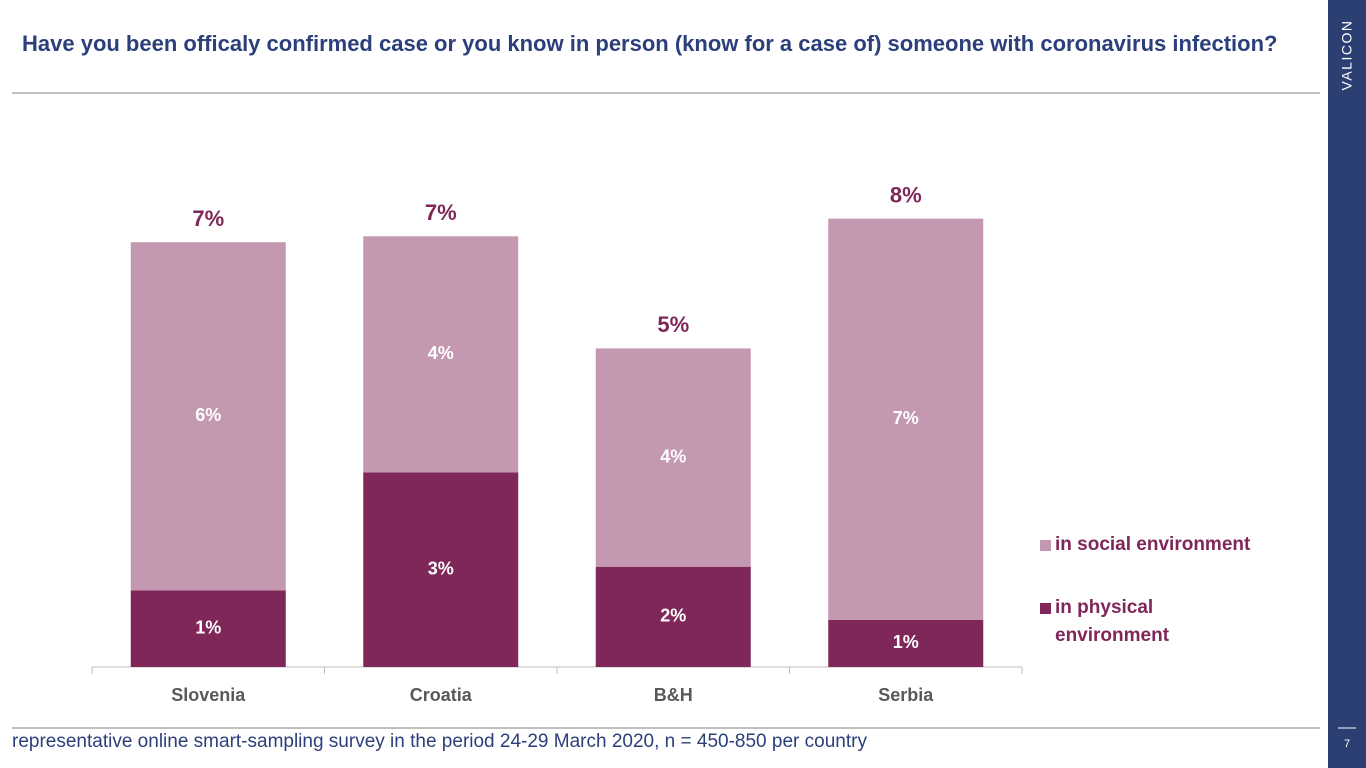  I want to click on total-label: 8%, so click(906, 194).